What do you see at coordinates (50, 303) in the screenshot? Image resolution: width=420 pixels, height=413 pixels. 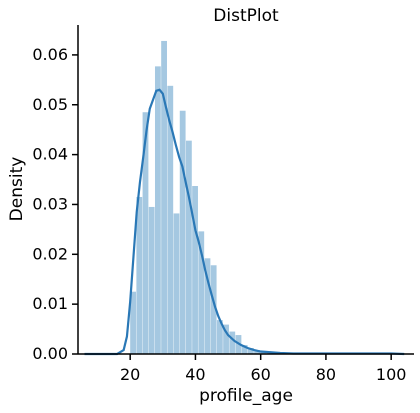 I see `y-tick-label: 0.01` at bounding box center [50, 303].